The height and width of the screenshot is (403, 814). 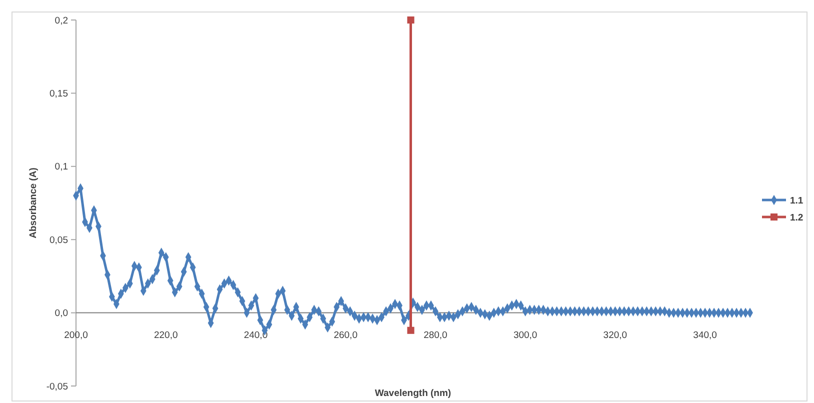 I want to click on x-tick-label: 220,0, so click(x=166, y=335).